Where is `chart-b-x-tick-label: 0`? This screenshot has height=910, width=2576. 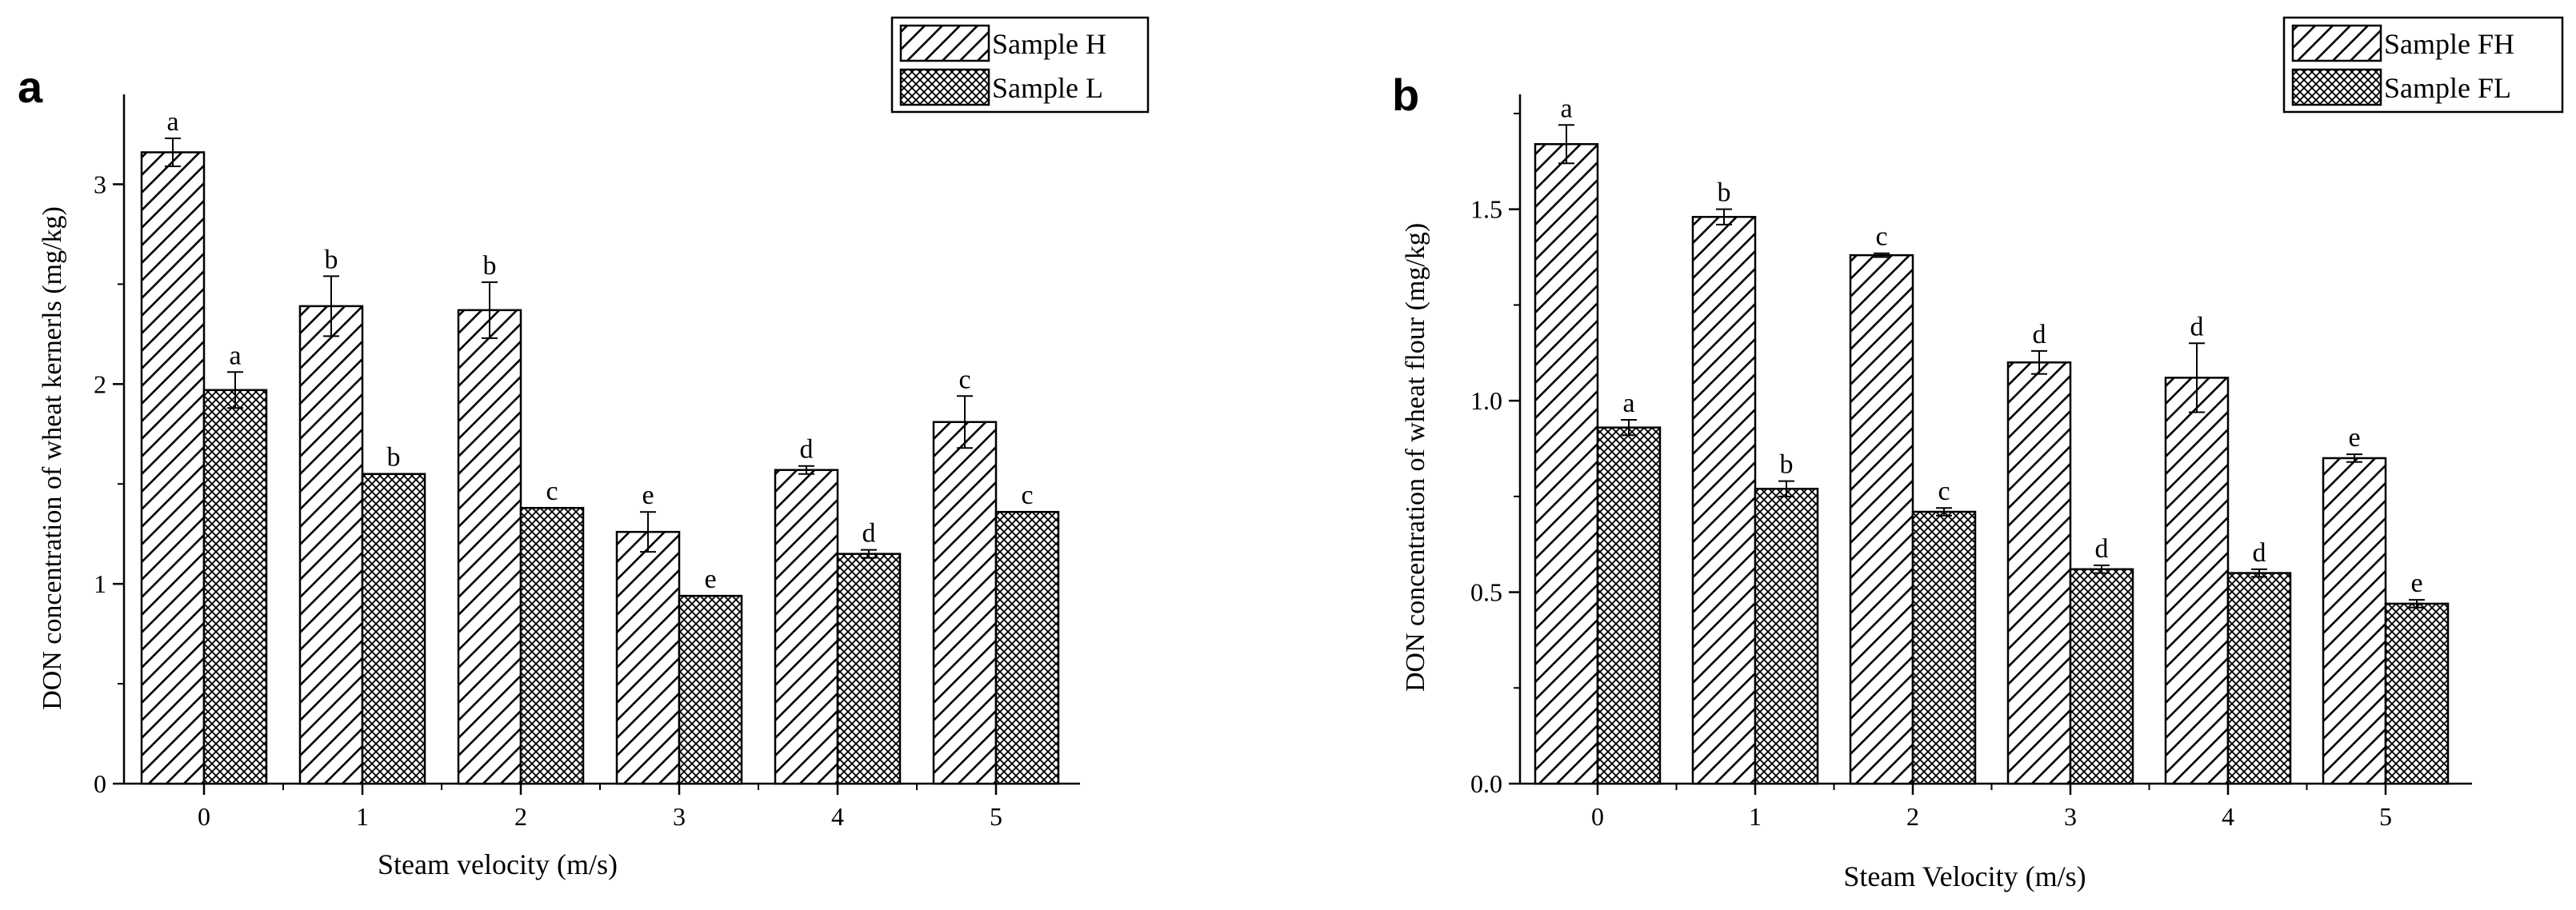
chart-b-x-tick-label: 0 is located at coordinates (1597, 816).